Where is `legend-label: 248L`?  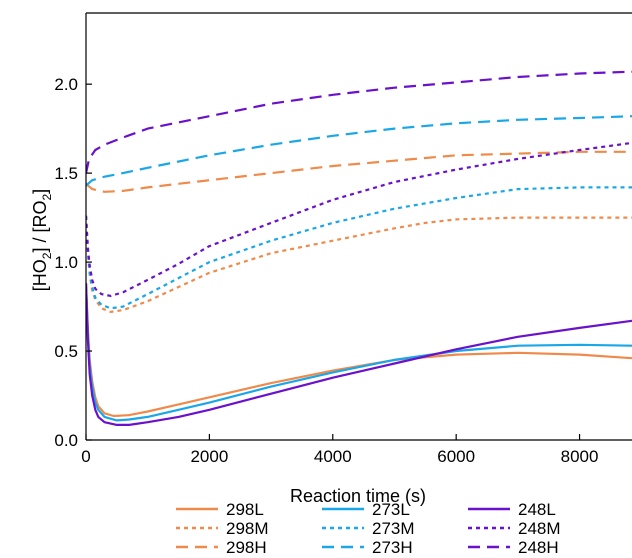 legend-label: 248L is located at coordinates (537, 509).